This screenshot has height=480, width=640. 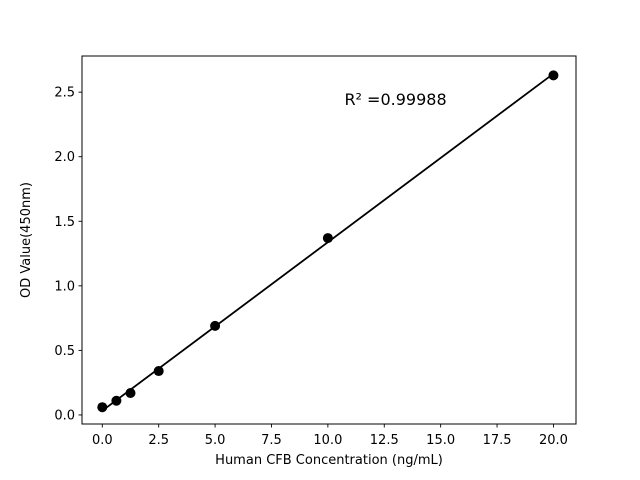 I want to click on y-tick-label: 2.5, so click(x=64, y=93).